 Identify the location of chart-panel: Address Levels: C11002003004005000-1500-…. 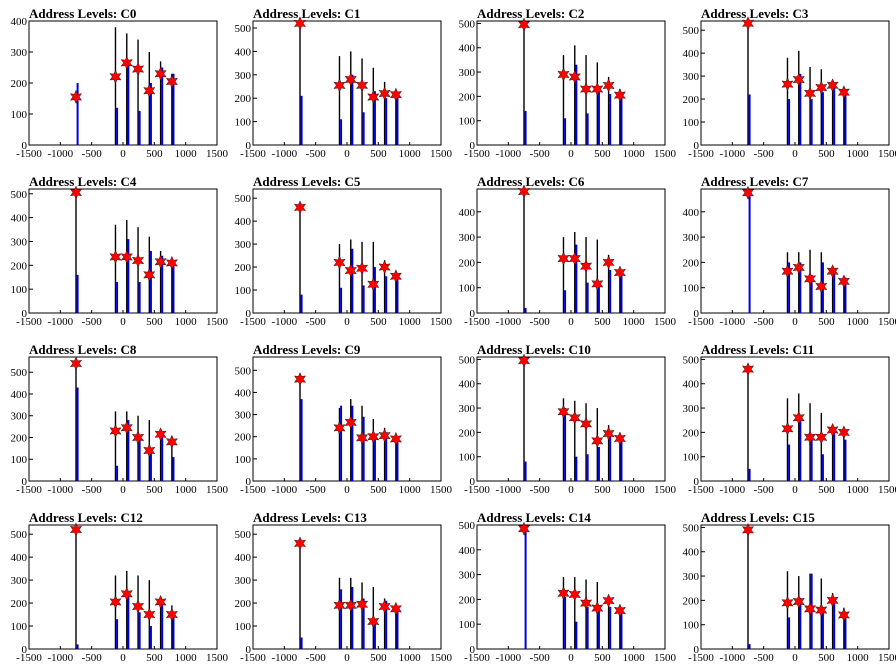
(344, 83).